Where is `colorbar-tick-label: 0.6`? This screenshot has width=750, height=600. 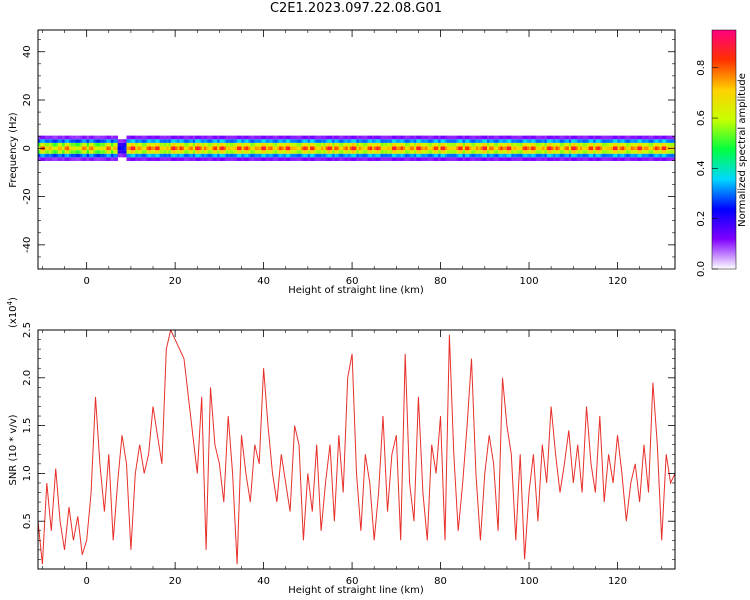 colorbar-tick-label: 0.6 is located at coordinates (701, 118).